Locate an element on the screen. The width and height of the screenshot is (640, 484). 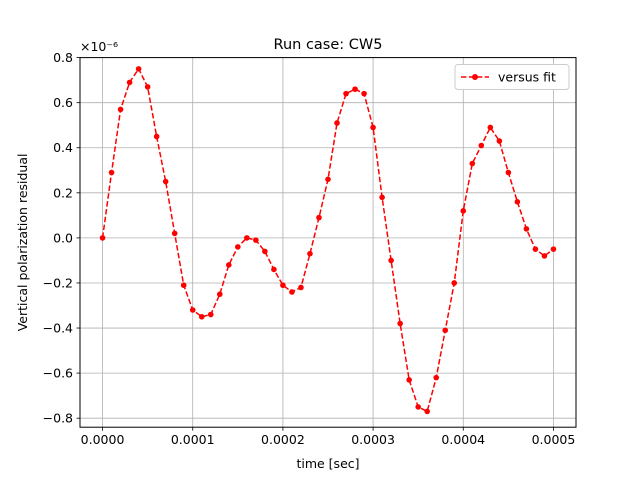
legend-box is located at coordinates (512, 77).